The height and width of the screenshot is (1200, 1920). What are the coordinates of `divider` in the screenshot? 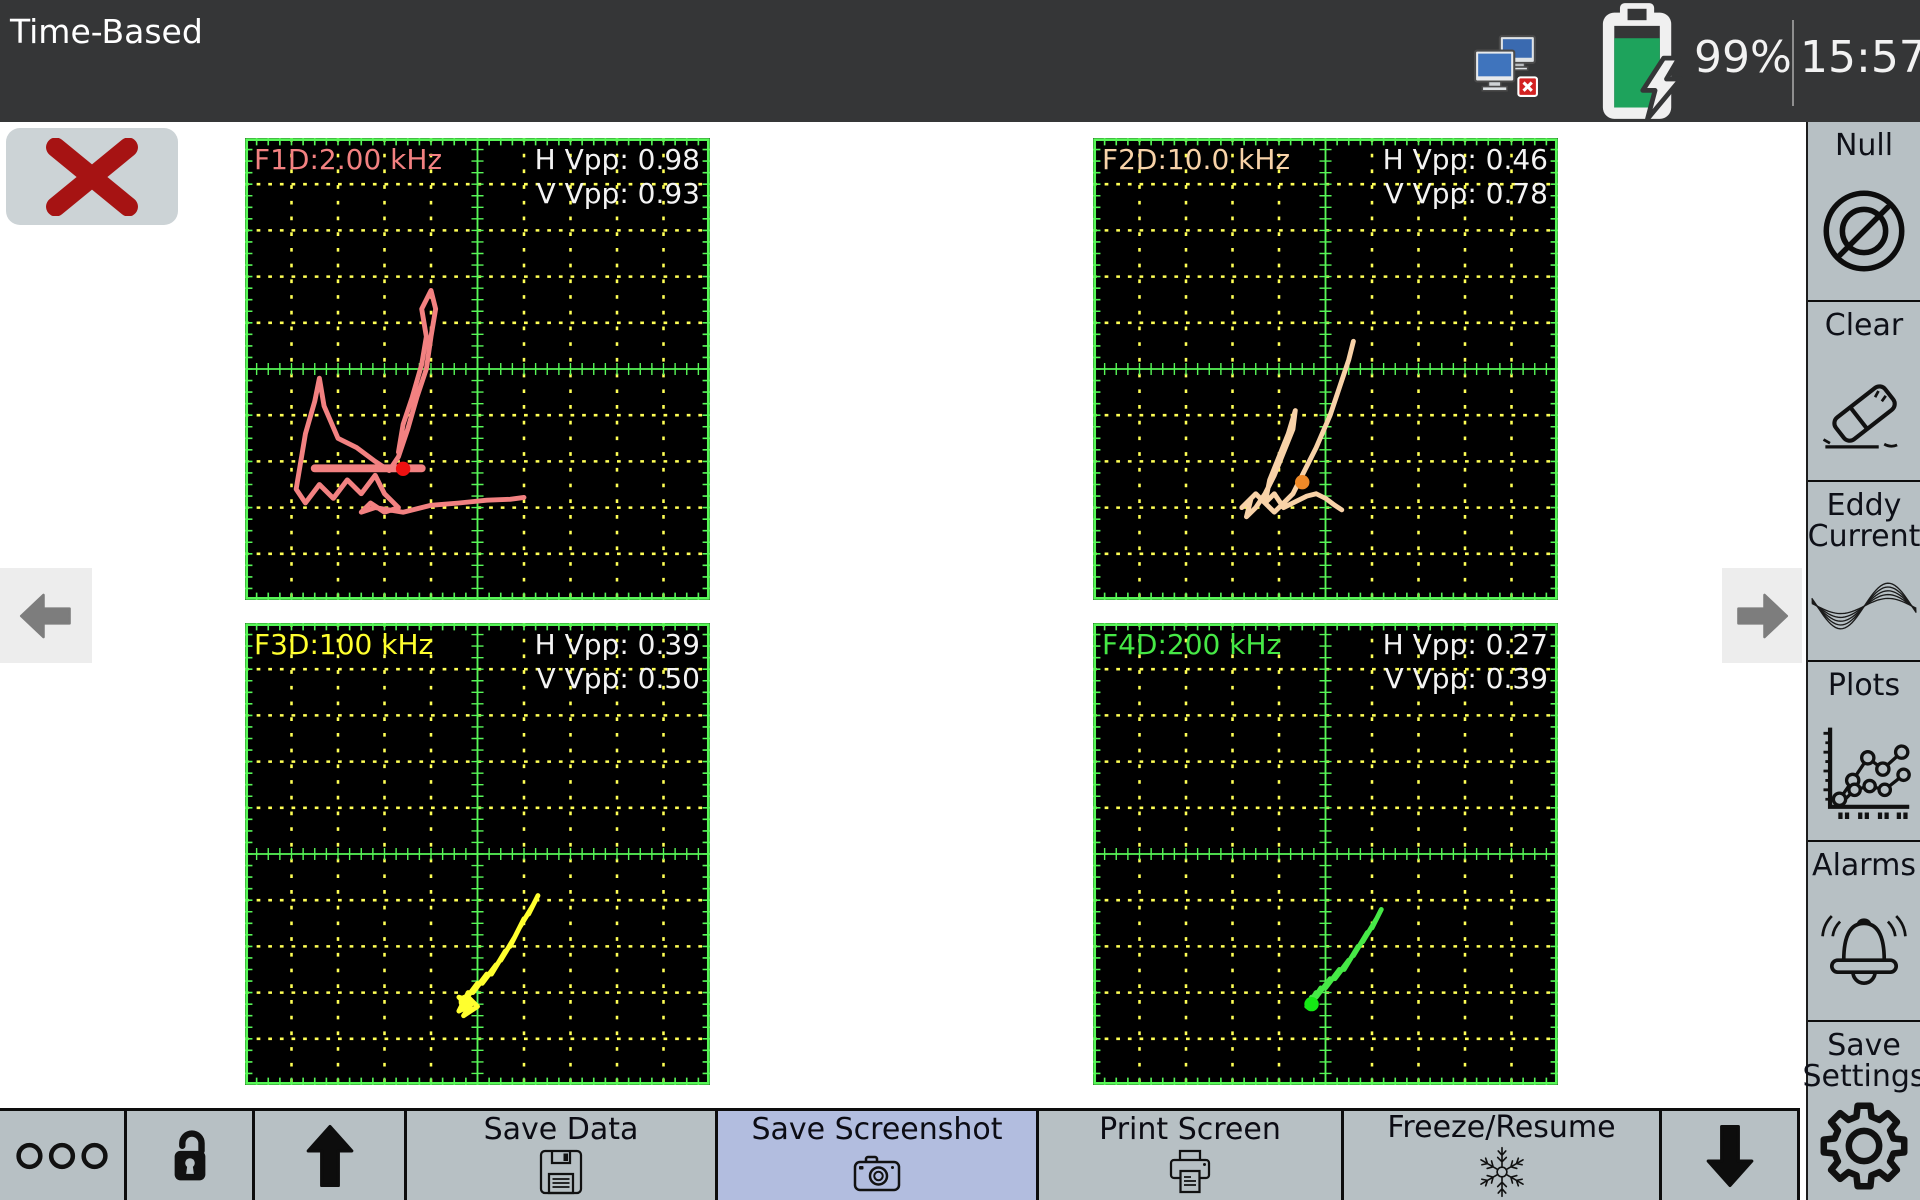 It's located at (1793, 63).